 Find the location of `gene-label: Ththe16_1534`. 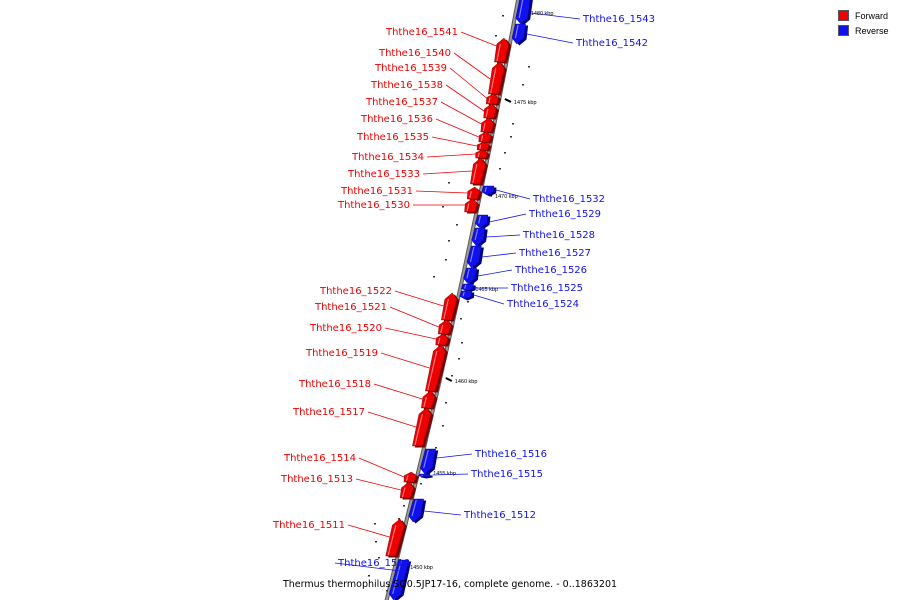

gene-label: Ththe16_1534 is located at coordinates (387, 157).